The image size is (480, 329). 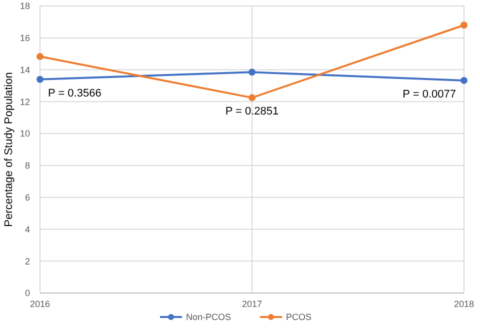 What do you see at coordinates (464, 304) in the screenshot?
I see `x-tick-label: 2018` at bounding box center [464, 304].